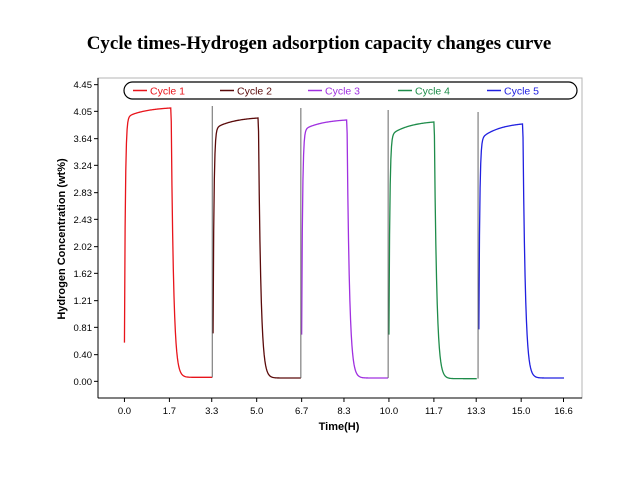 The width and height of the screenshot is (638, 480). I want to click on x-tick-label: 16.6, so click(563, 411).